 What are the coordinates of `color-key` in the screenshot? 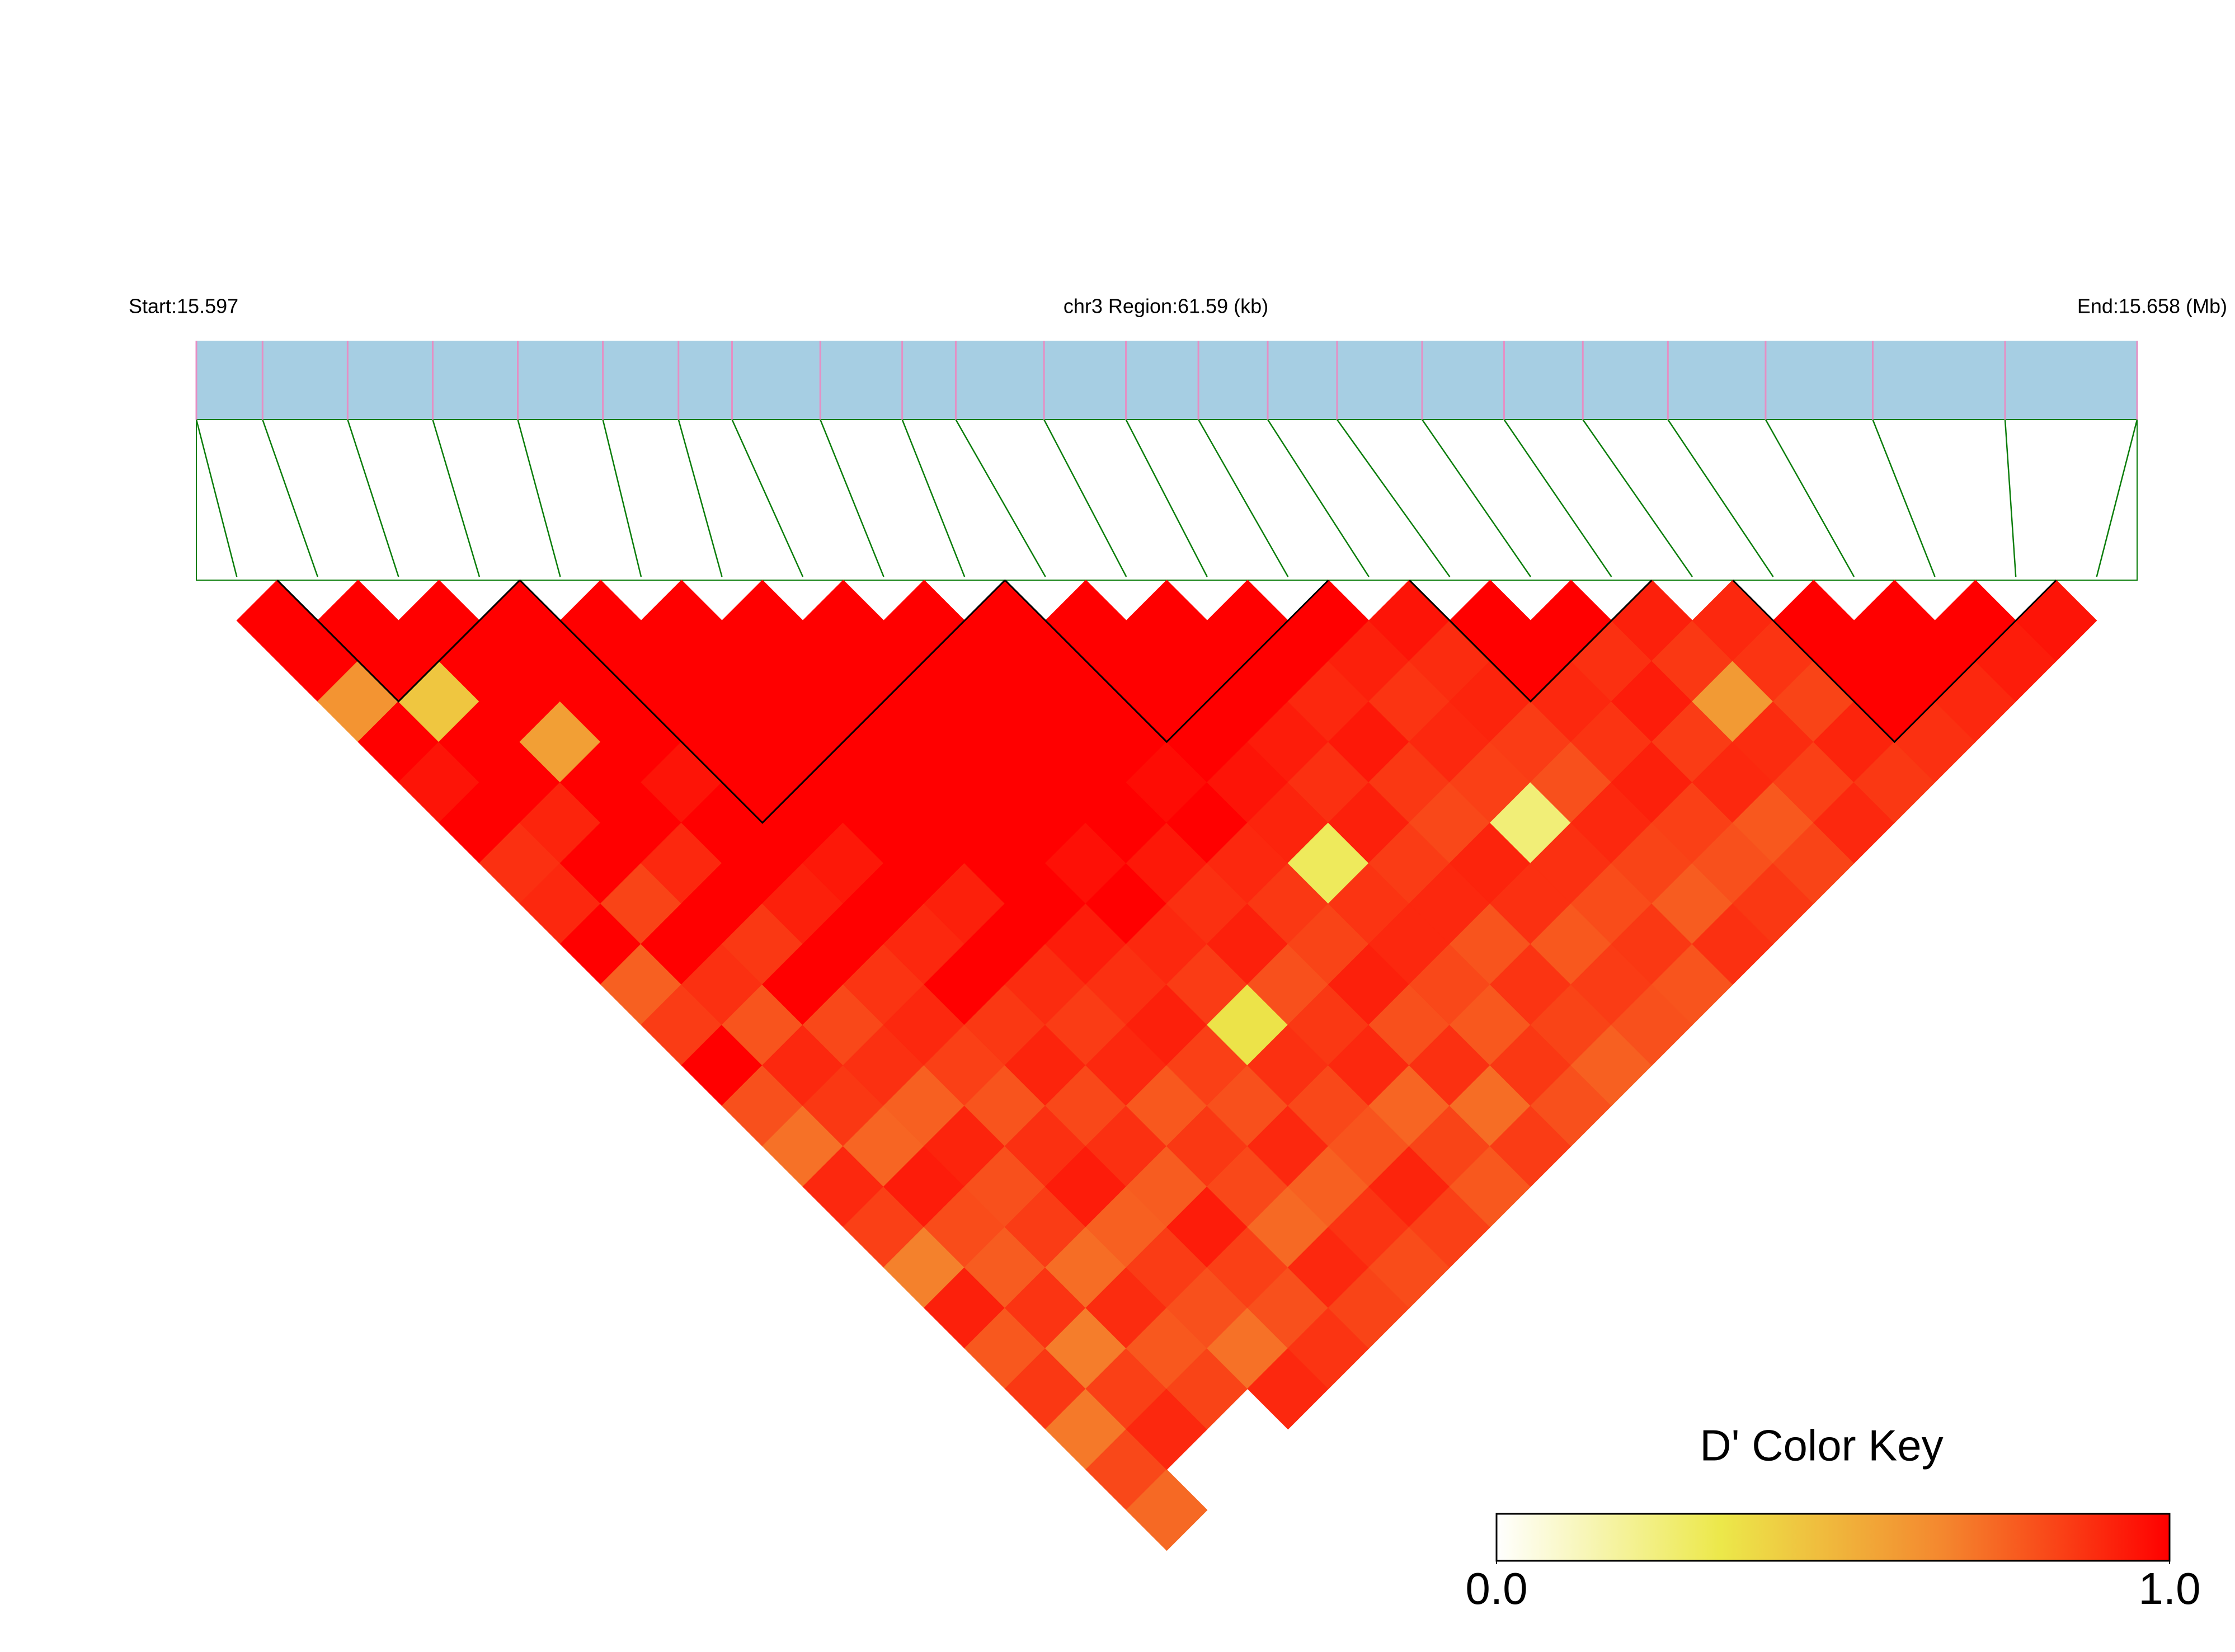 It's located at (1833, 1537).